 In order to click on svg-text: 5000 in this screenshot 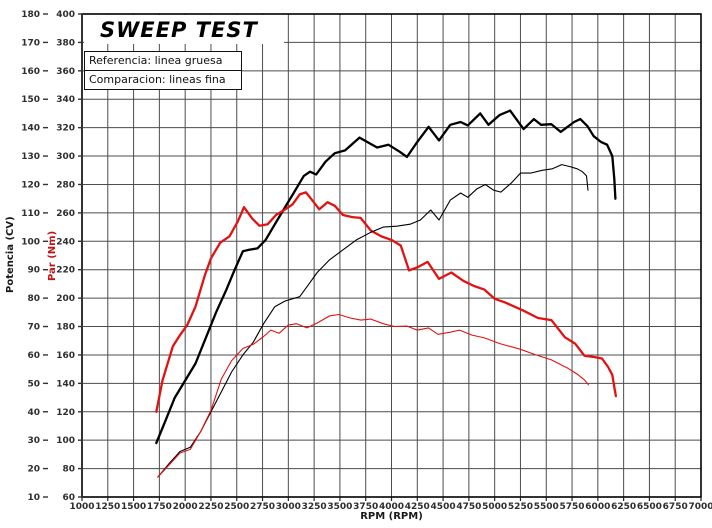, I will do `click(494, 507)`.